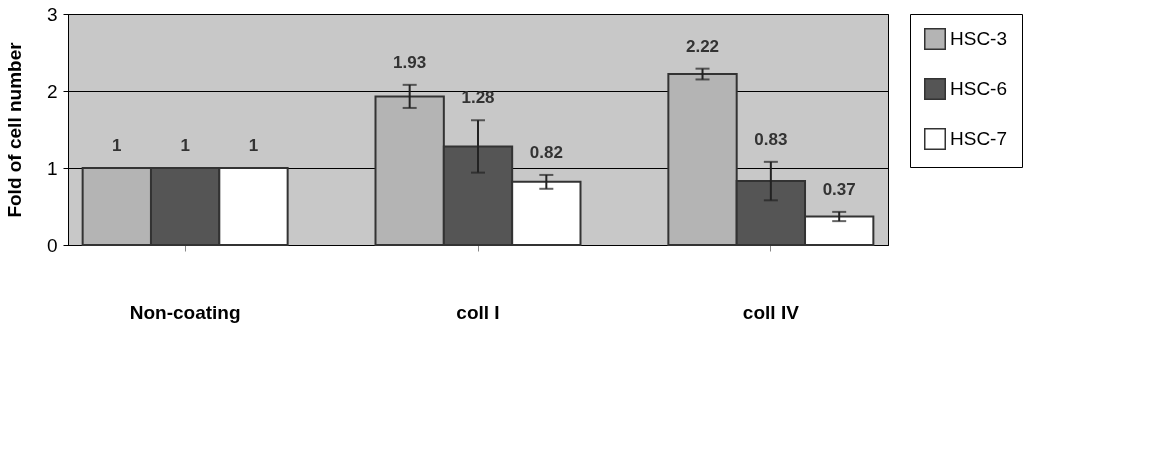 The height and width of the screenshot is (460, 1176). What do you see at coordinates (52, 14) in the screenshot?
I see `y-tick-label: 3` at bounding box center [52, 14].